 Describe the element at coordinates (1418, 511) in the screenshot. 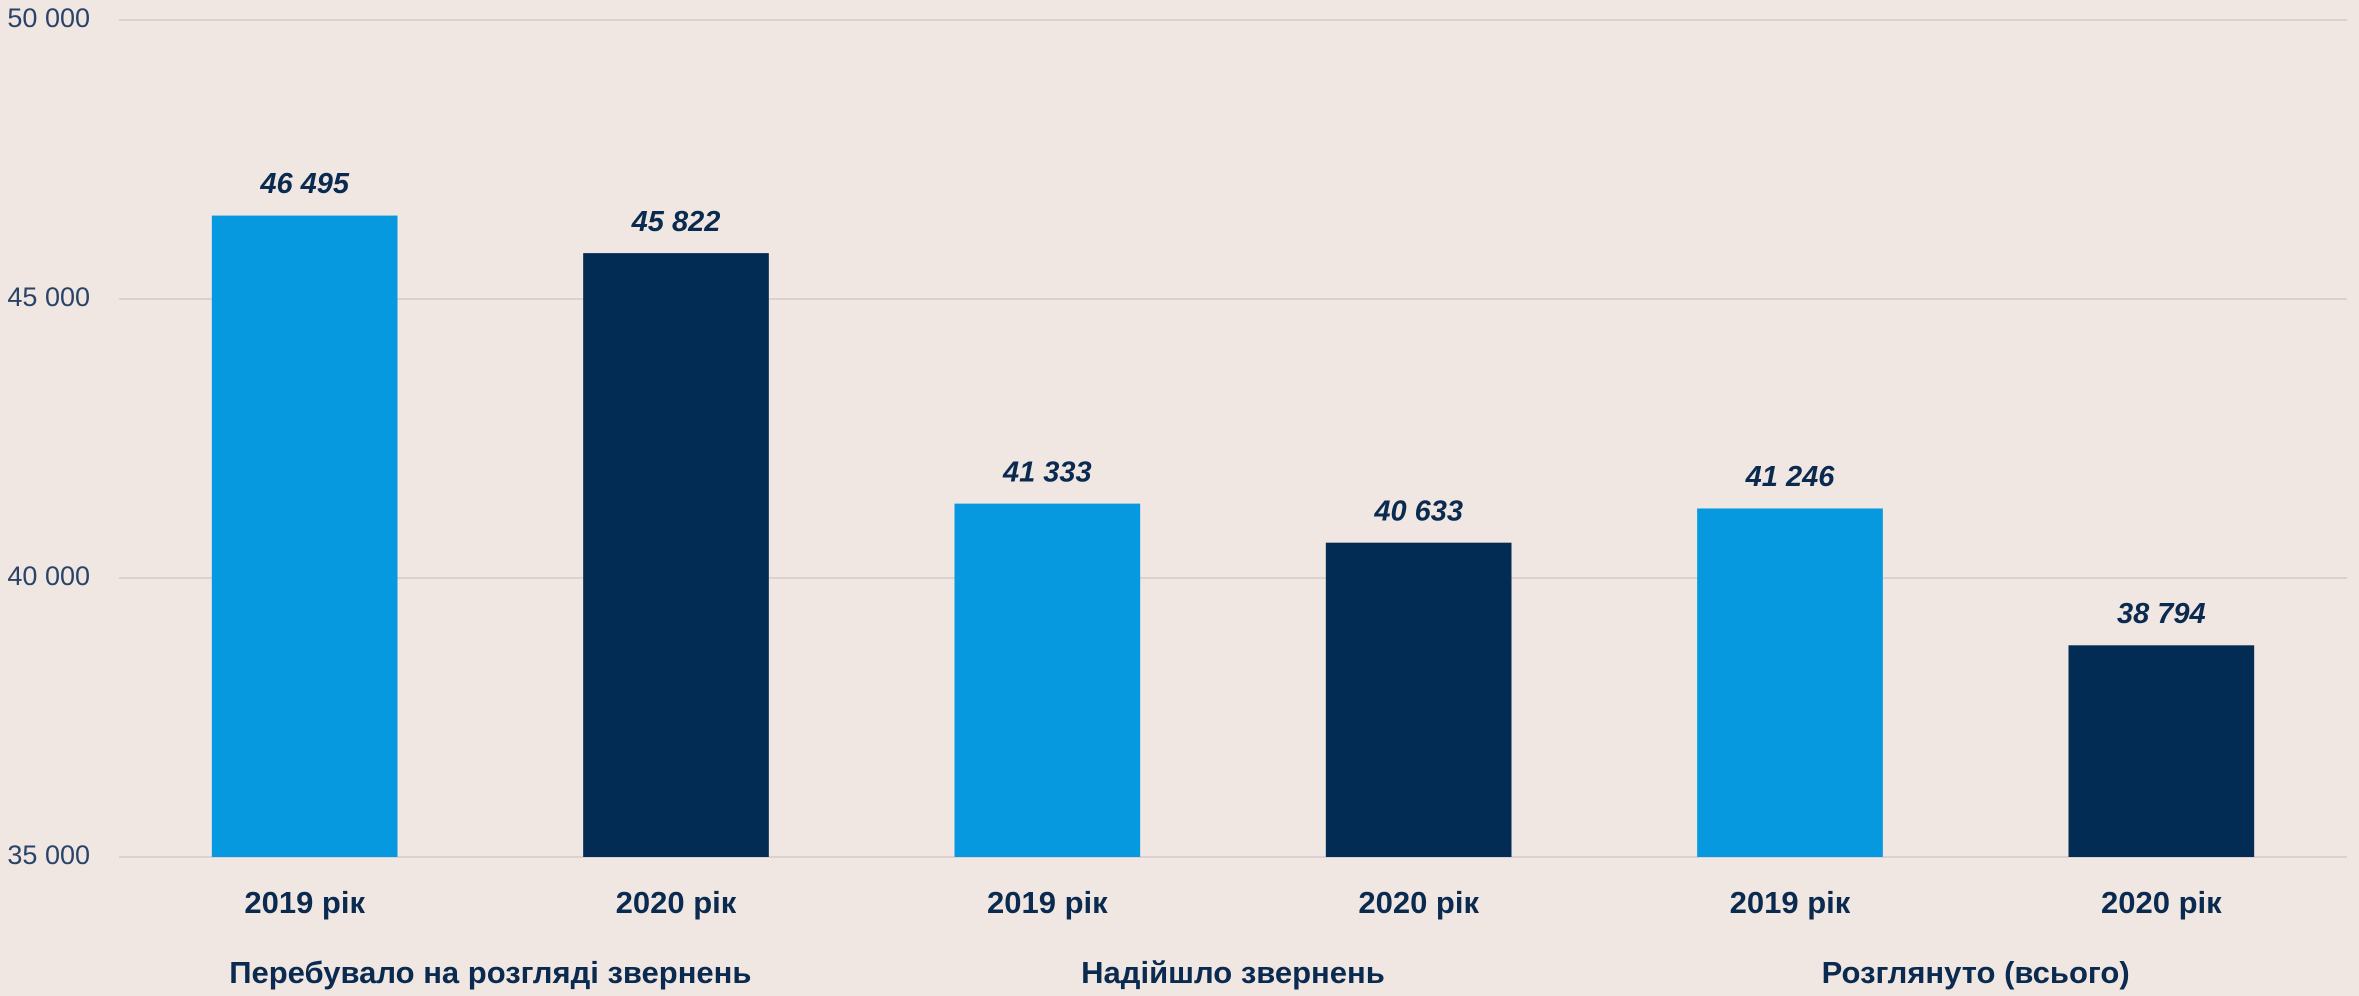

I see `value-label: 40 633` at that location.